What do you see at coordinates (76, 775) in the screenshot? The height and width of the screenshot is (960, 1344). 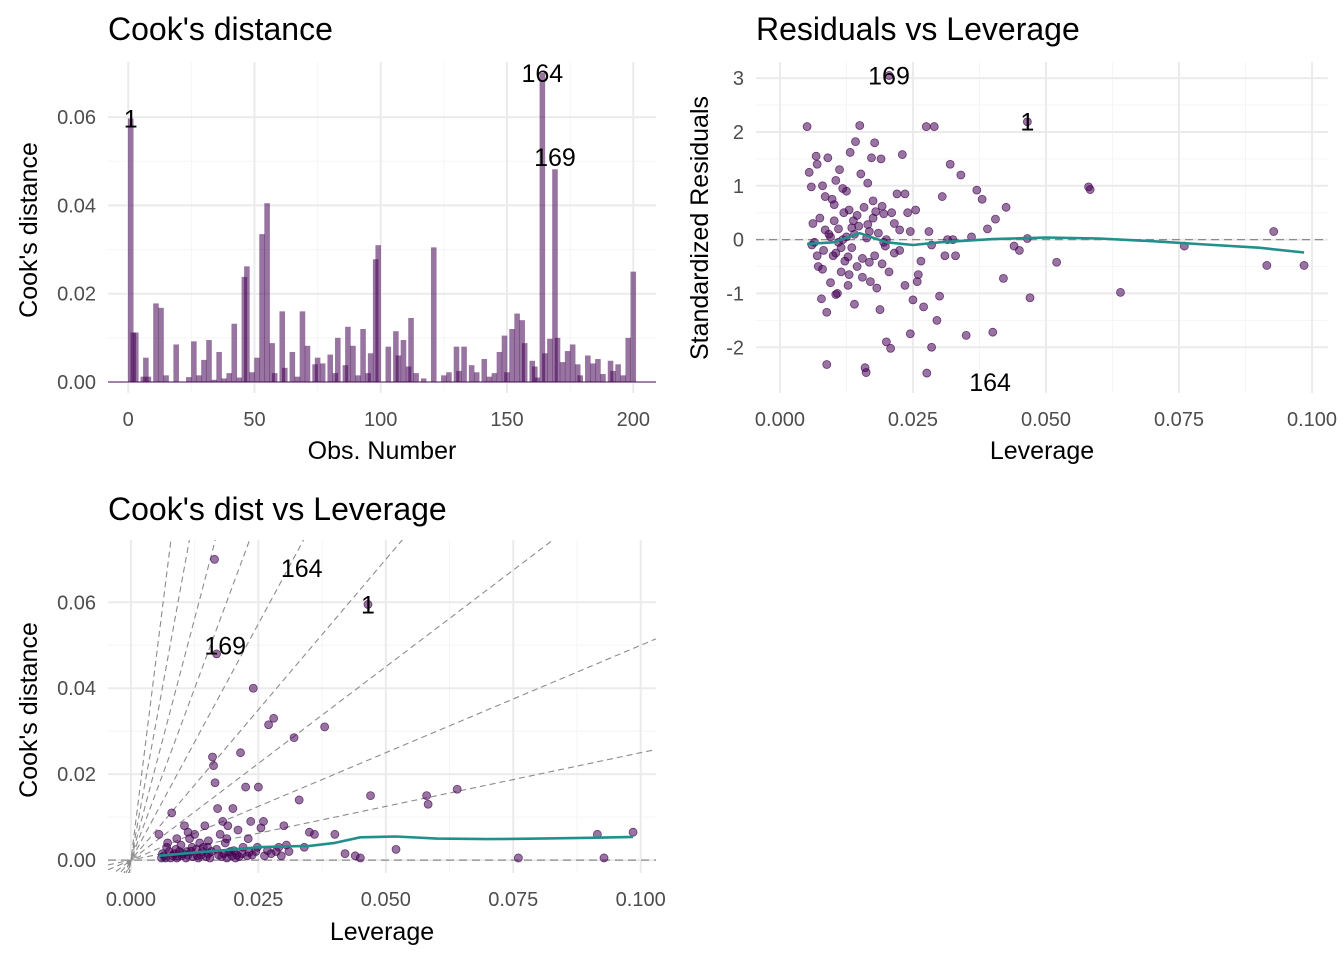 I see `y-tick-label: 0.02` at bounding box center [76, 775].